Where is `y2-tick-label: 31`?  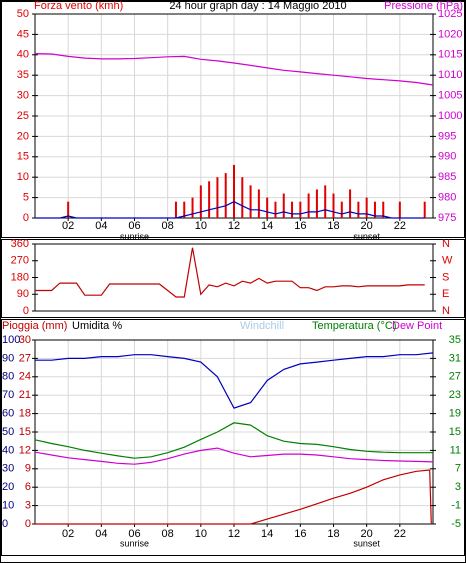 y2-tick-label: 31 is located at coordinates (455, 358).